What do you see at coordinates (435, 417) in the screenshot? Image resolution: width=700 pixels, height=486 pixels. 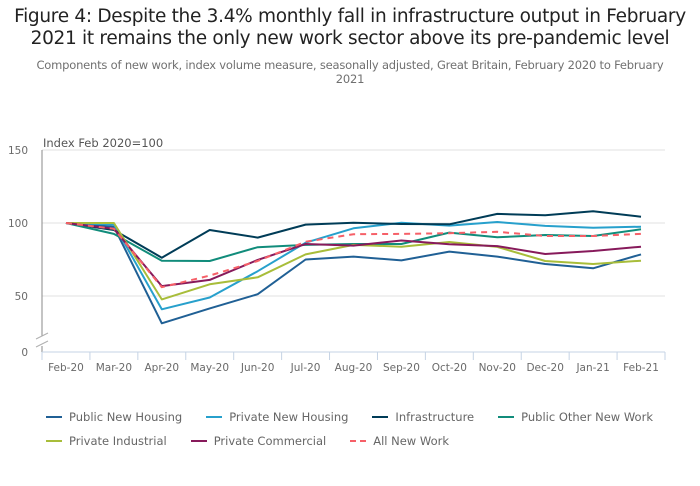 I see `legend-label: Infrastructure` at bounding box center [435, 417].